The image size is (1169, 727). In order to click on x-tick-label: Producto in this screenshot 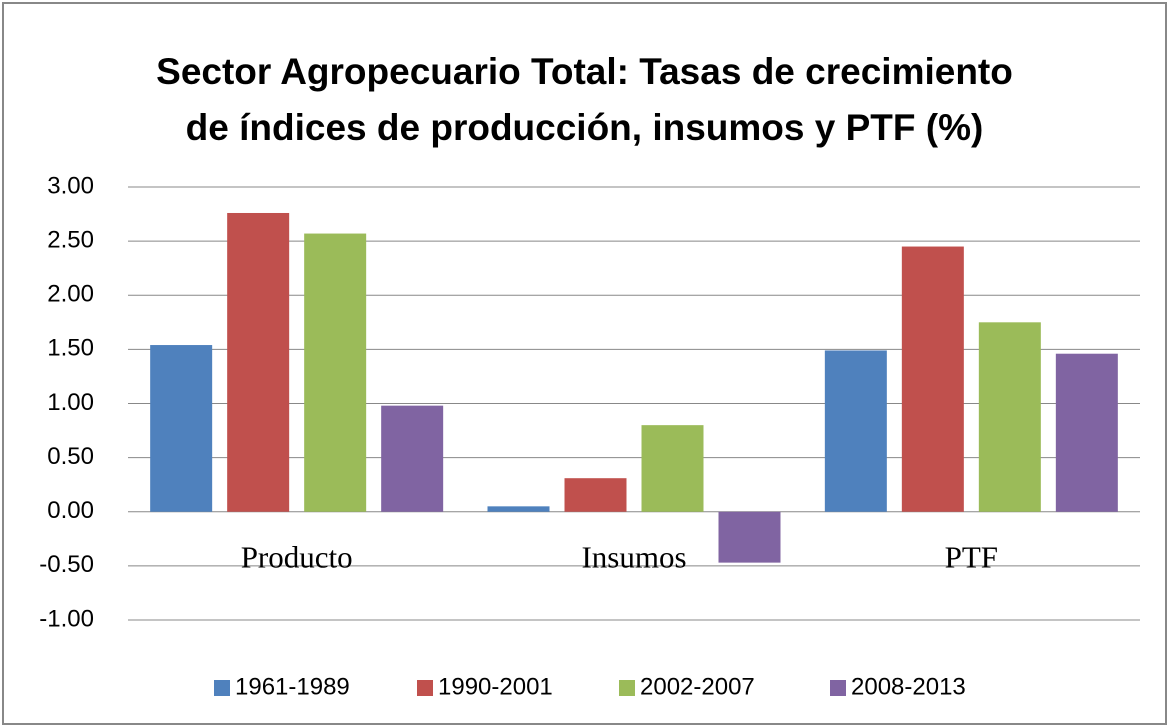, I will do `click(297, 557)`.